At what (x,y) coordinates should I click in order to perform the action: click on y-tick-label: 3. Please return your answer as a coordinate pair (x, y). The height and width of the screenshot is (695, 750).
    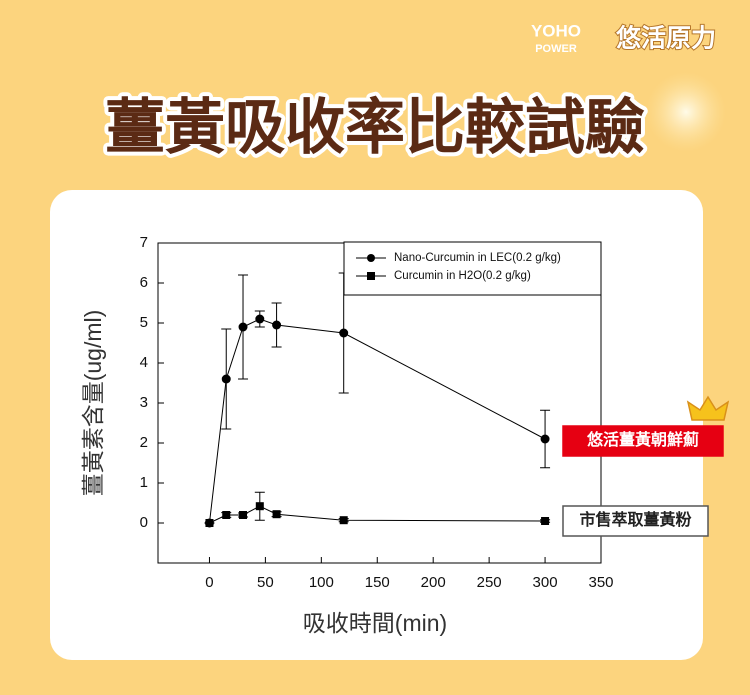
    Looking at the image, I should click on (144, 402).